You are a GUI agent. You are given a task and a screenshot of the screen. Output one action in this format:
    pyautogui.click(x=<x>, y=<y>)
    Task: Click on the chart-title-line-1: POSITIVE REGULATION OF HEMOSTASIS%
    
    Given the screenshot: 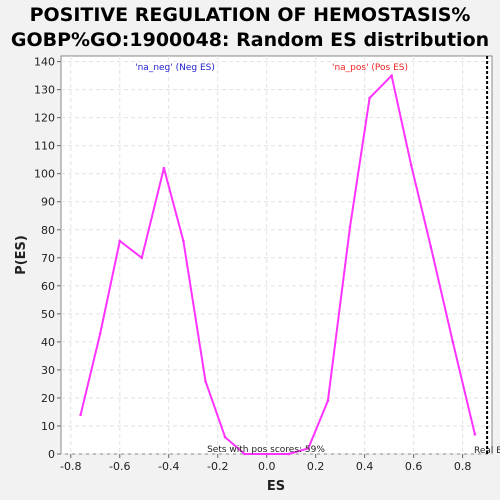 What is the action you would take?
    pyautogui.click(x=250, y=15)
    